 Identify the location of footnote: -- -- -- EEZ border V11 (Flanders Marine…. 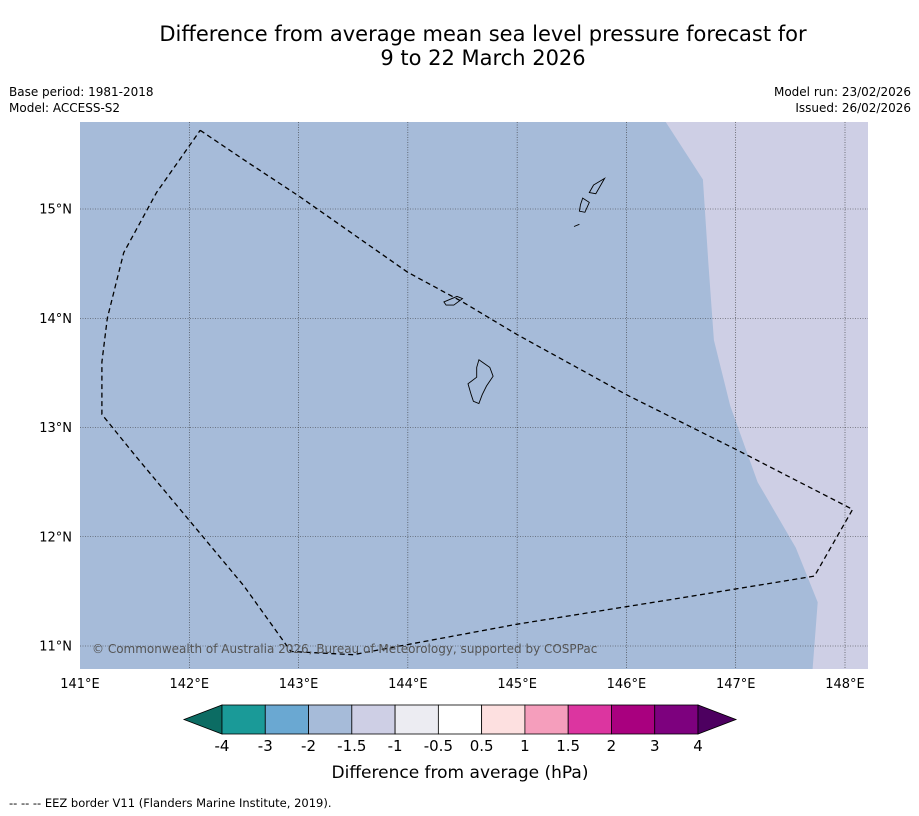
(170, 803).